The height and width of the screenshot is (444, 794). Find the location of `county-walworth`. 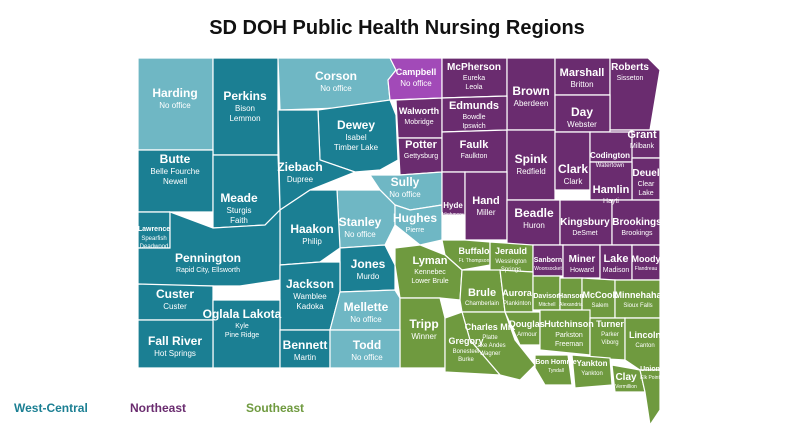

county-walworth is located at coordinates (419, 118).